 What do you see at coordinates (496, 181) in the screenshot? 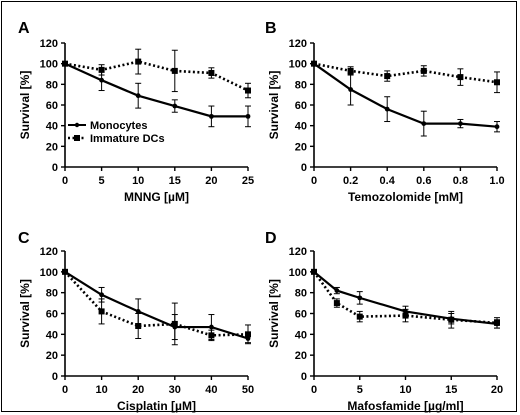
I see `x-tick-label: 1.0` at bounding box center [496, 181].